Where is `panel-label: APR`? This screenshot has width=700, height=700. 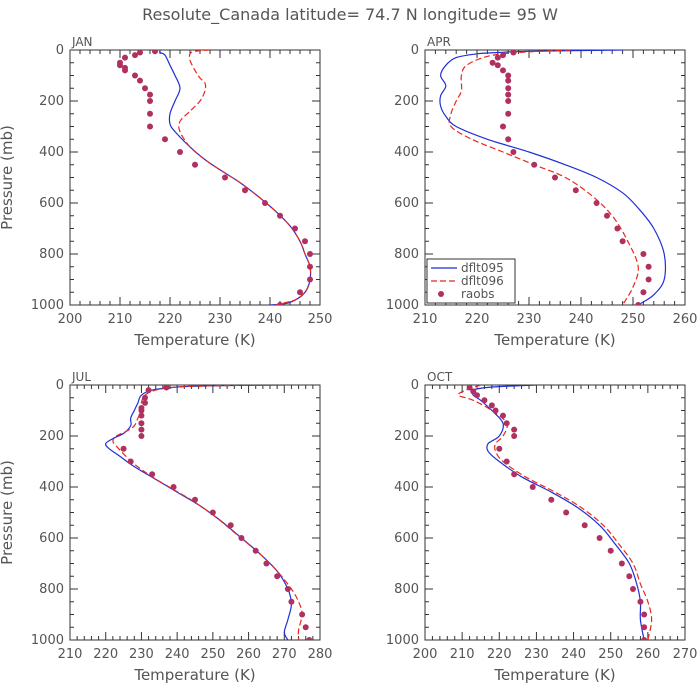 panel-label: APR is located at coordinates (439, 42).